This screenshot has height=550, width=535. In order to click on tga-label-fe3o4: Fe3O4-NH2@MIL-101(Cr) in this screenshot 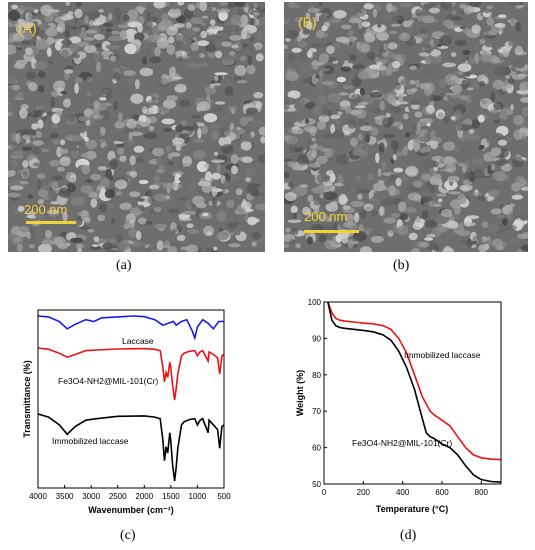, I will do `click(402, 443)`.